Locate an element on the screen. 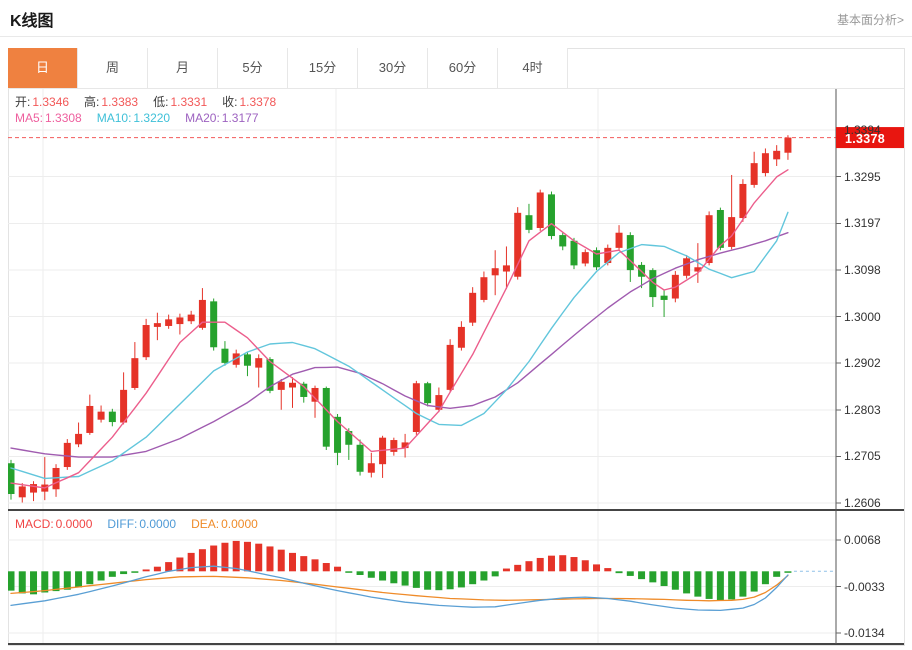 This screenshot has height=650, width=912. axis-tick-label: -0.0134 is located at coordinates (864, 633).